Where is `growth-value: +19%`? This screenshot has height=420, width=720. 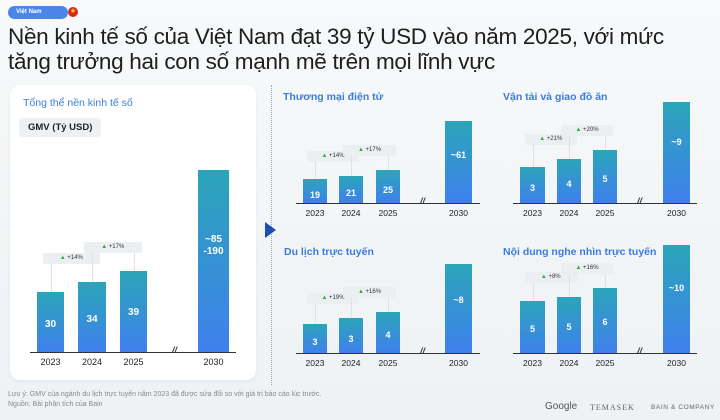 growth-value: +19% is located at coordinates (337, 298).